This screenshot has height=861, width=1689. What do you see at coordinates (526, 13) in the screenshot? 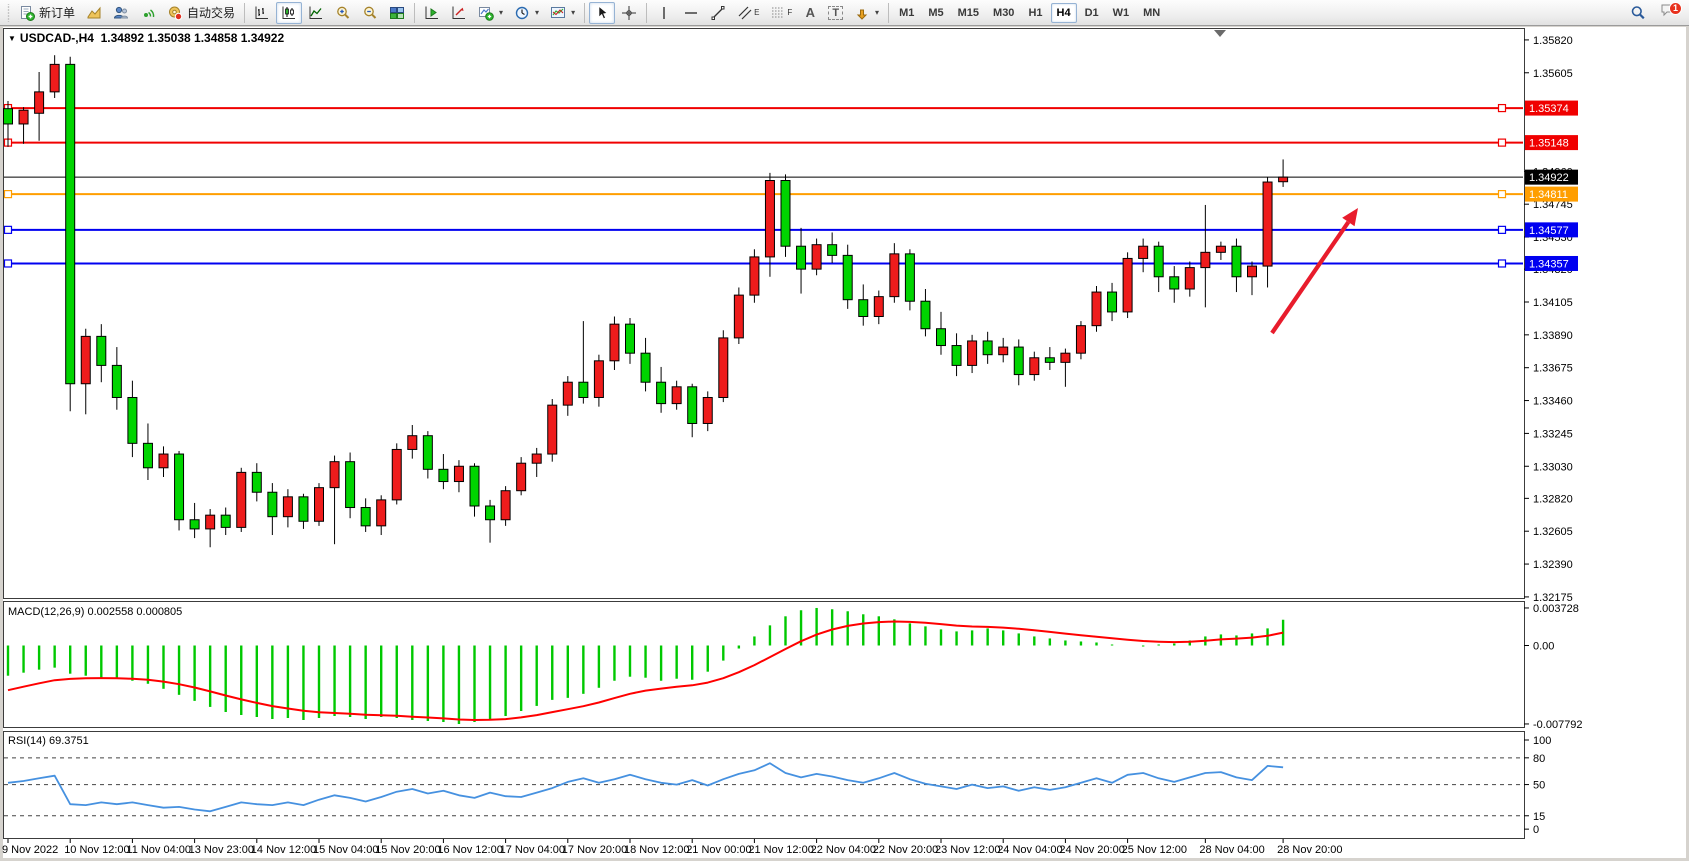
I see `periods-button: ▾` at bounding box center [526, 13].